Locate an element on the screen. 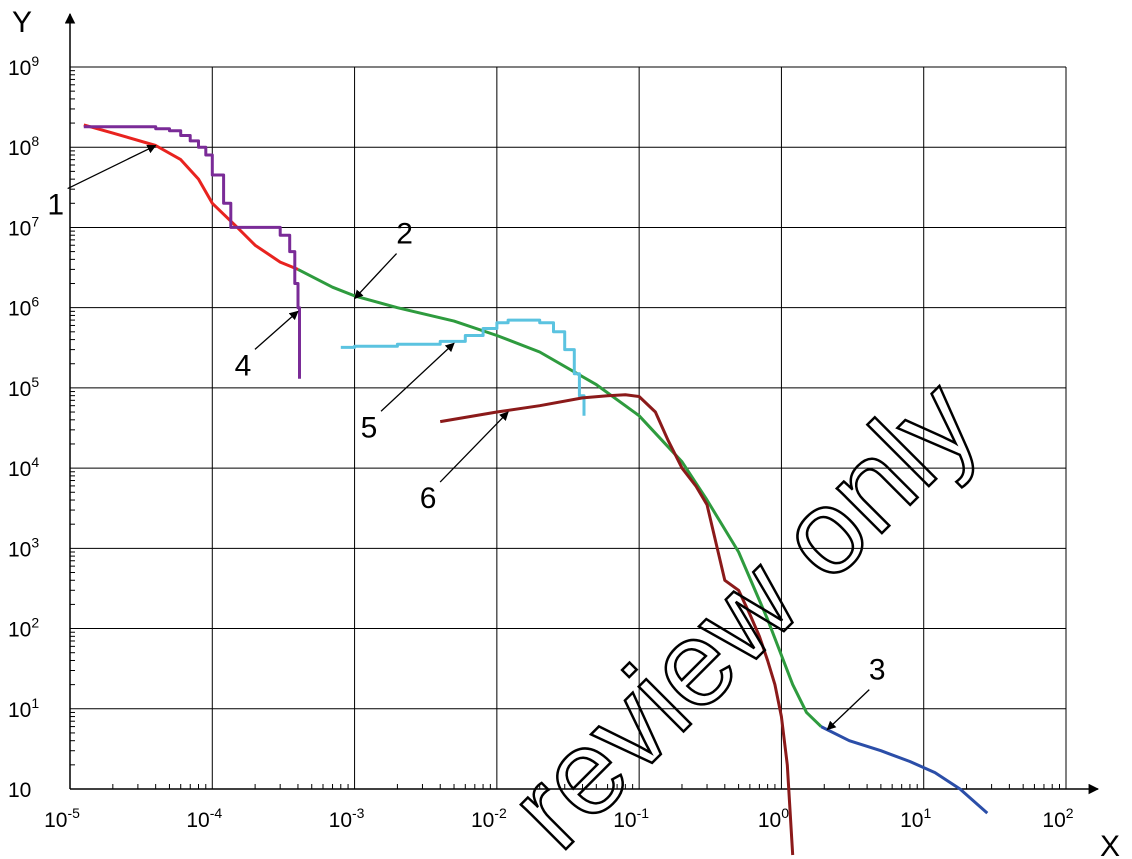 This screenshot has height=859, width=1132. annotation-1-label: 1 is located at coordinates (55, 205).